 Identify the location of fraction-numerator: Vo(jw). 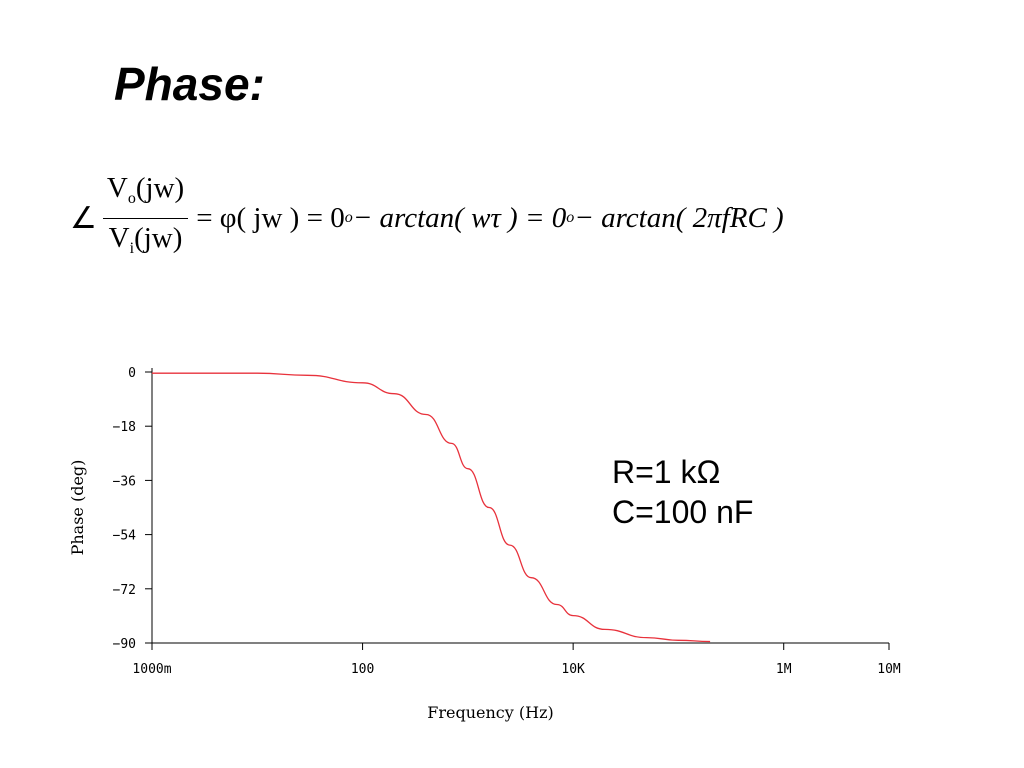
(145, 193).